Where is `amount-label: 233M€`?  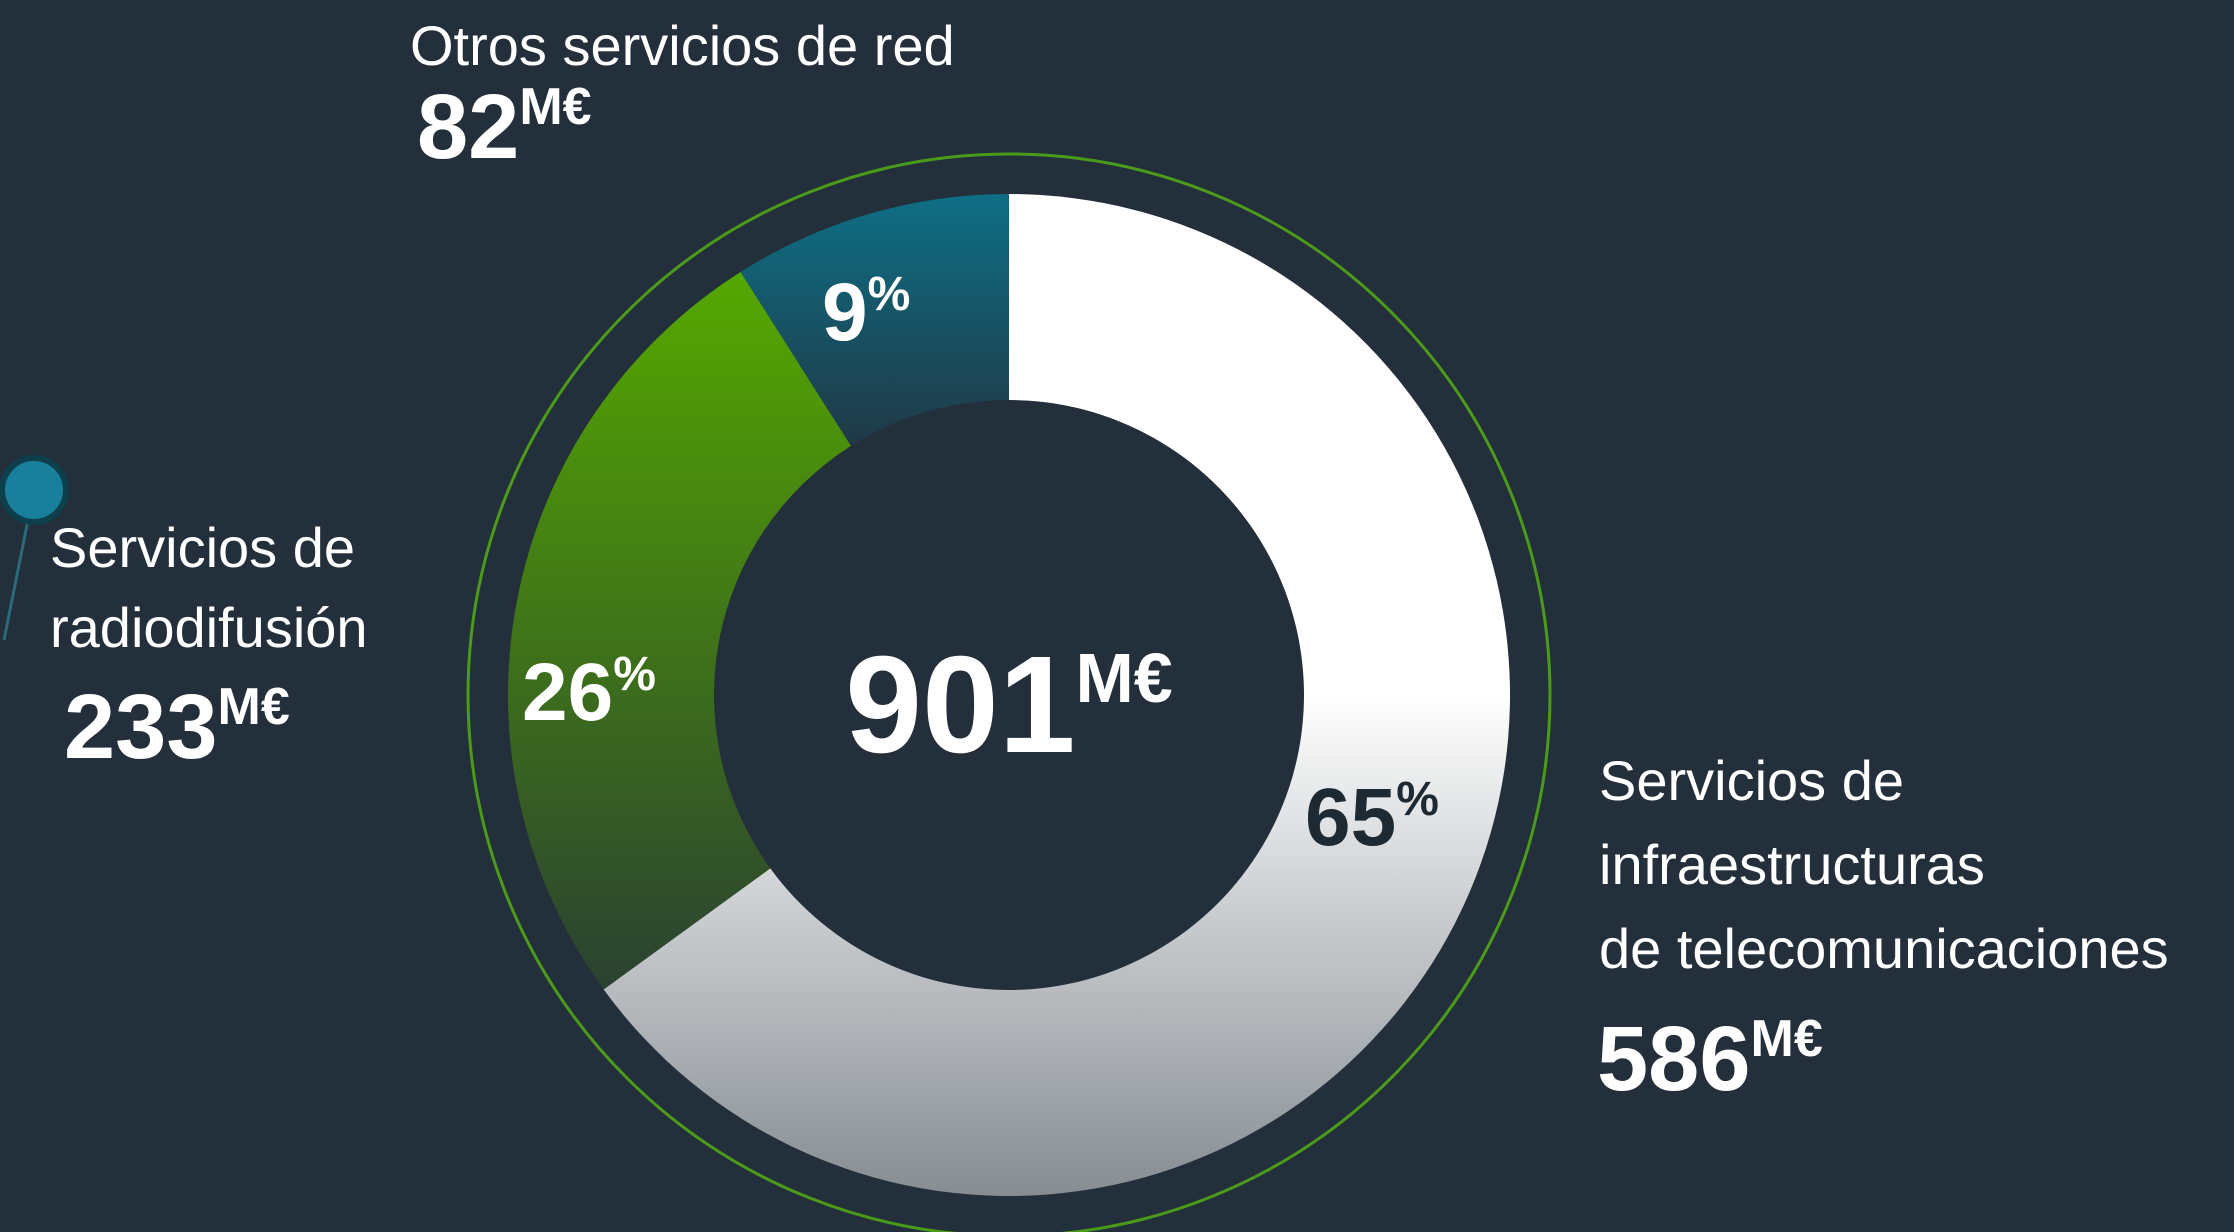
amount-label: 233M€ is located at coordinates (177, 727).